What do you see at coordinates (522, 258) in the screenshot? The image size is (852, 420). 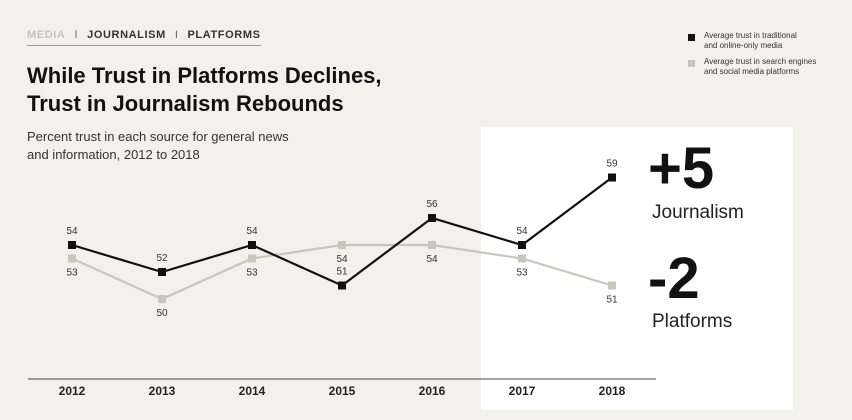 I see `data-point-platforms-2017` at bounding box center [522, 258].